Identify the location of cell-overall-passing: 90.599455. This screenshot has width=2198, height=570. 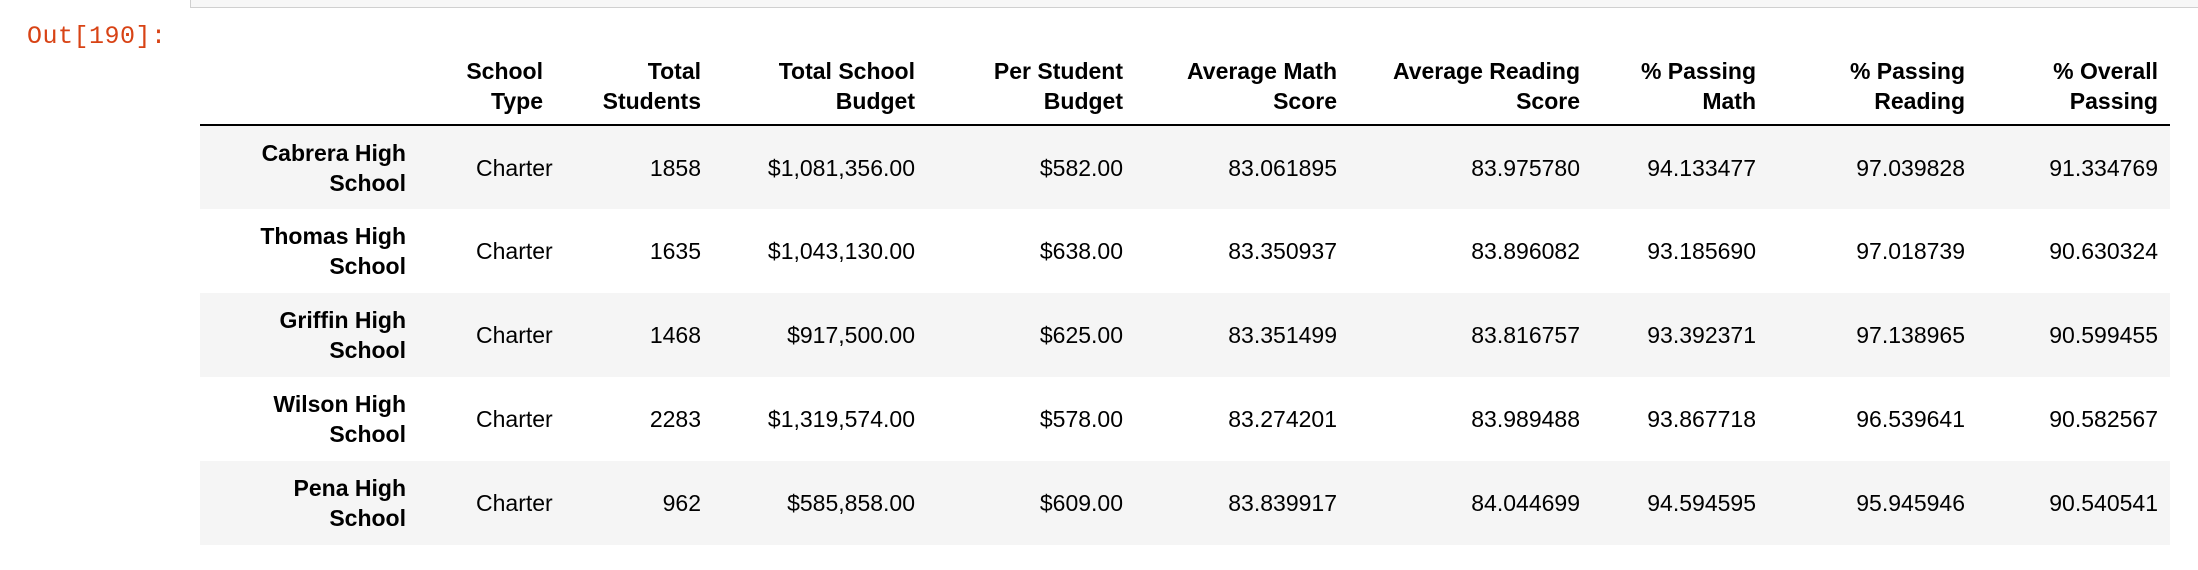
(2103, 335).